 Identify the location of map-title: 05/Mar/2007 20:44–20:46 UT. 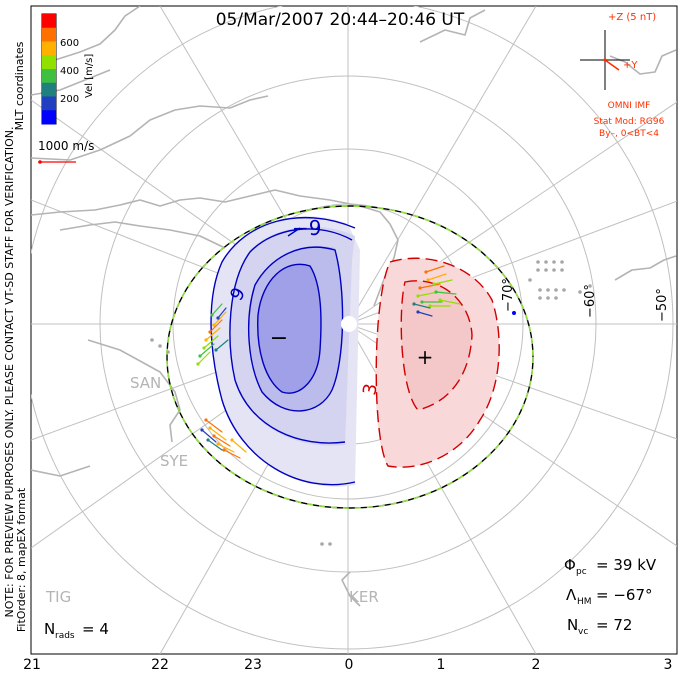
(340, 20).